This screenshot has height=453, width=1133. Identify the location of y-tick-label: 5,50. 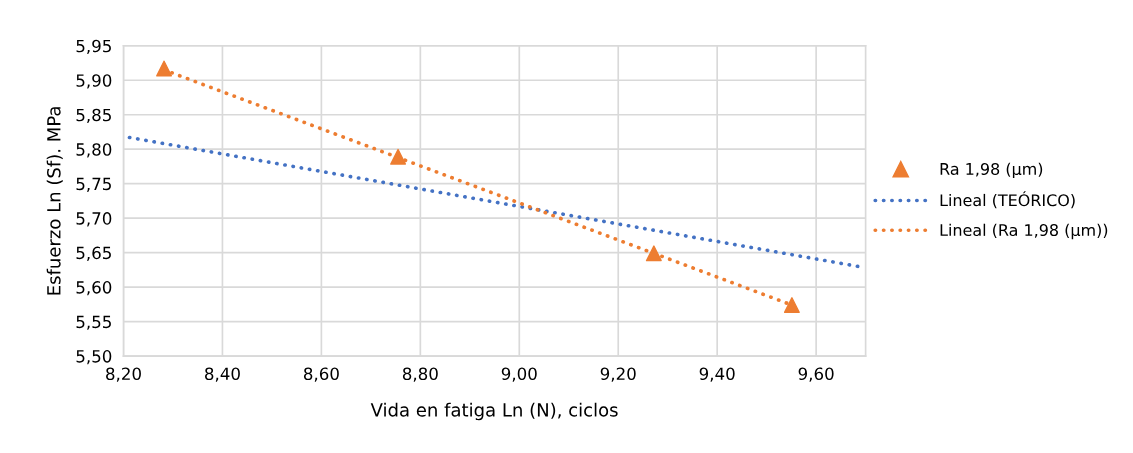
(94, 357).